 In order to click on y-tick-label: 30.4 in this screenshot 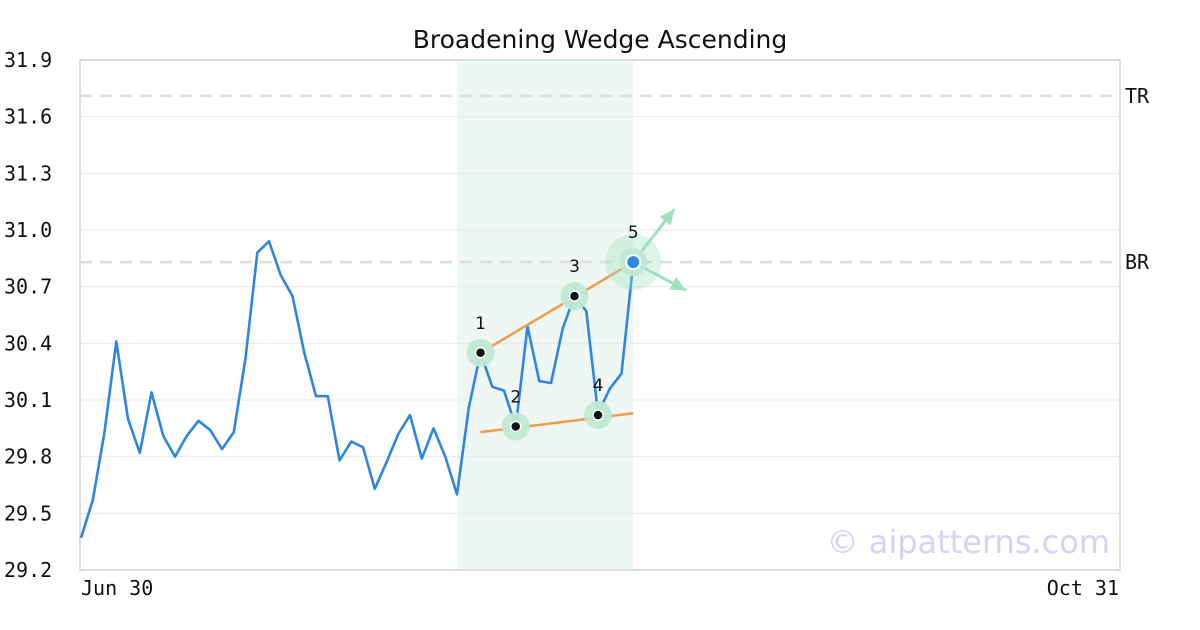, I will do `click(28, 343)`.